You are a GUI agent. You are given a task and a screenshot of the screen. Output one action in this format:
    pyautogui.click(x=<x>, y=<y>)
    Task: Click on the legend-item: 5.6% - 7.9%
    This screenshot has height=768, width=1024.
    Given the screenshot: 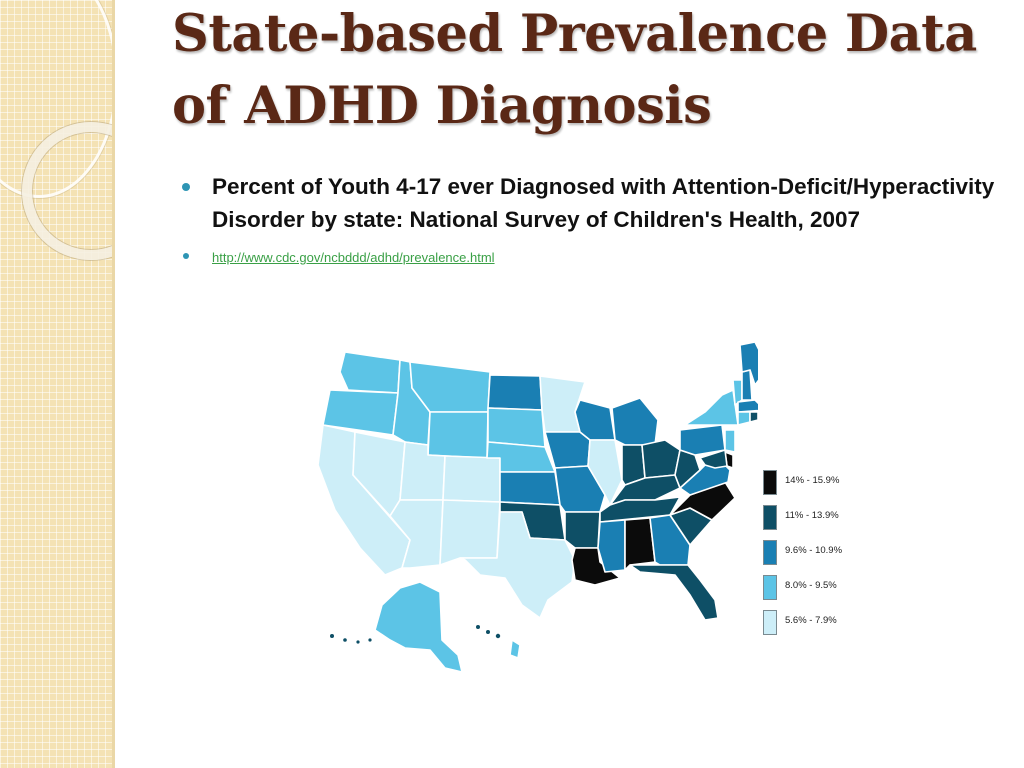 What is the action you would take?
    pyautogui.click(x=818, y=623)
    